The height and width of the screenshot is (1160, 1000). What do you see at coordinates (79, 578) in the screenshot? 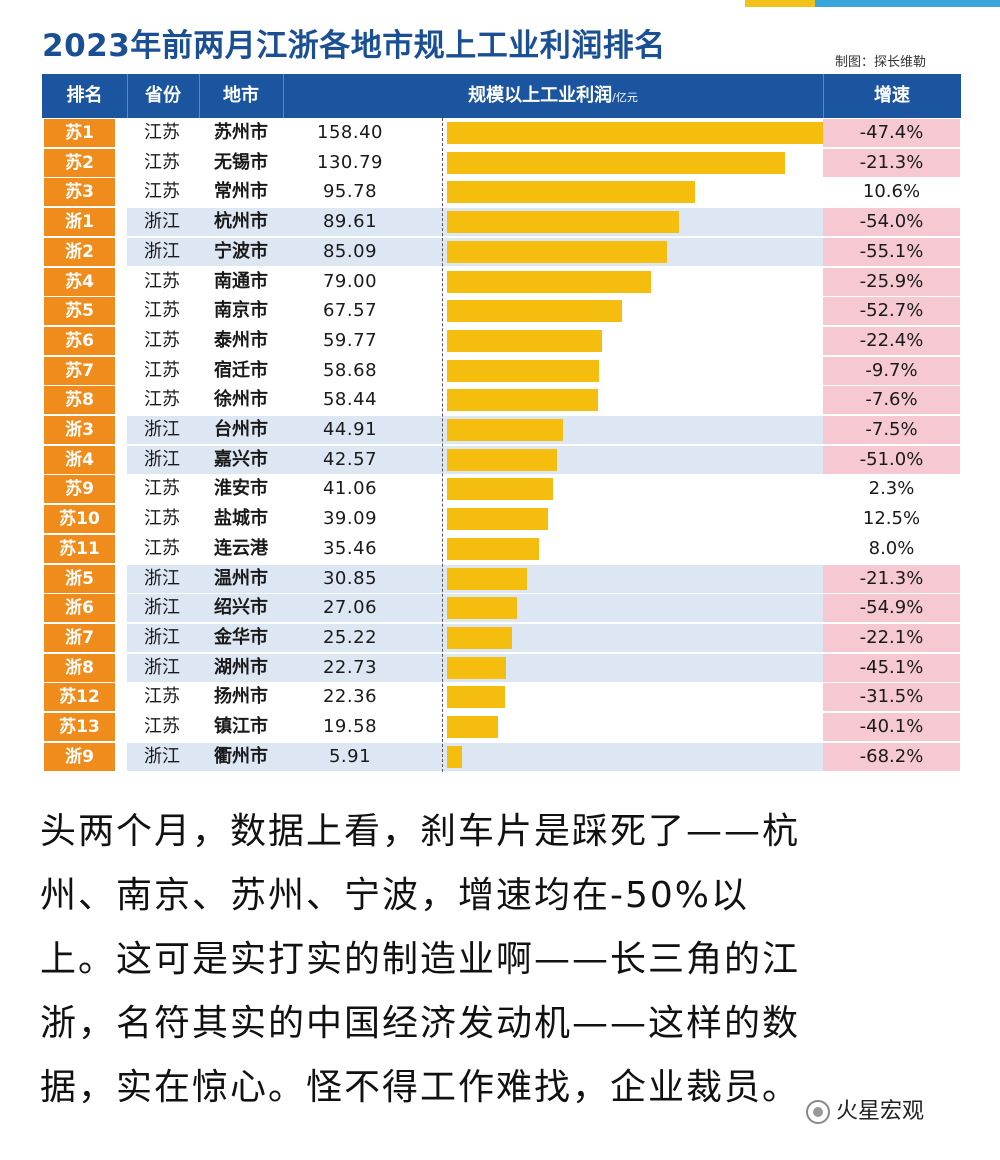
I see `rank-badge: 浙5` at bounding box center [79, 578].